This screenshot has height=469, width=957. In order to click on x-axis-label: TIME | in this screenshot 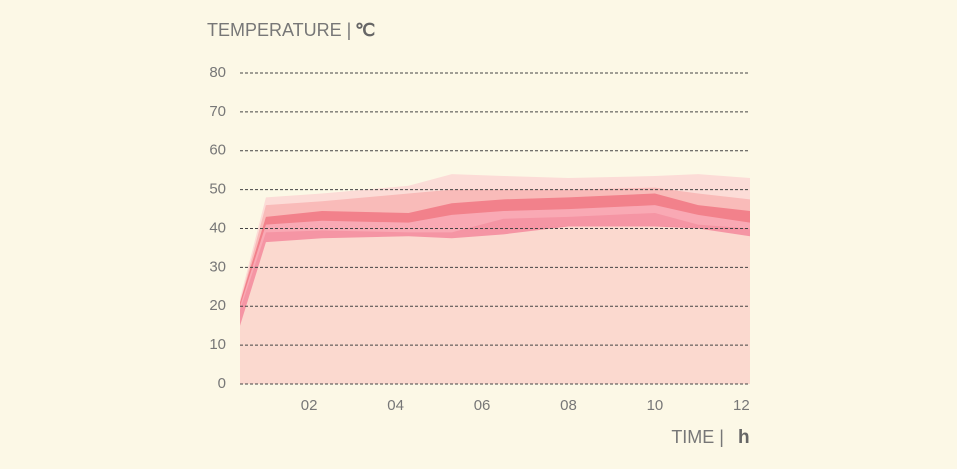, I will do `click(697, 437)`.